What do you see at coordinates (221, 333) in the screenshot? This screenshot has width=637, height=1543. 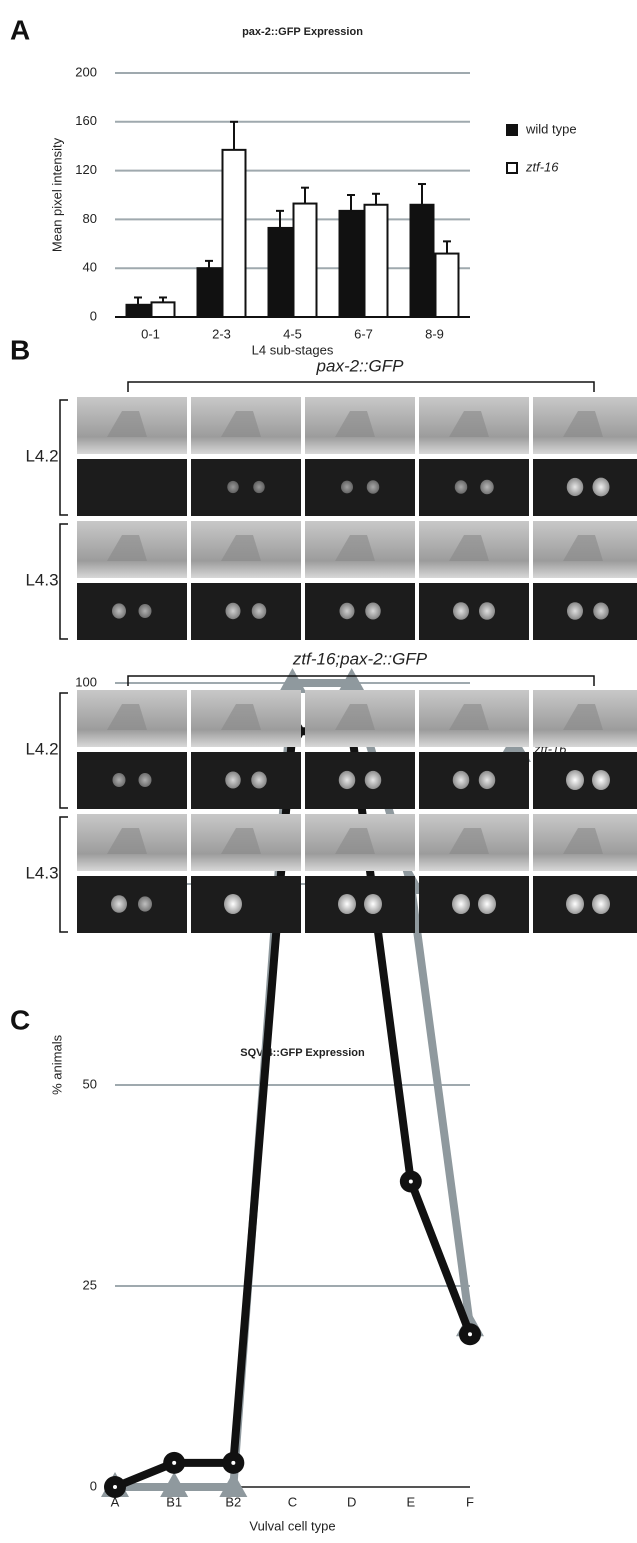 I see `x-tick-label: 2-3` at bounding box center [221, 333].